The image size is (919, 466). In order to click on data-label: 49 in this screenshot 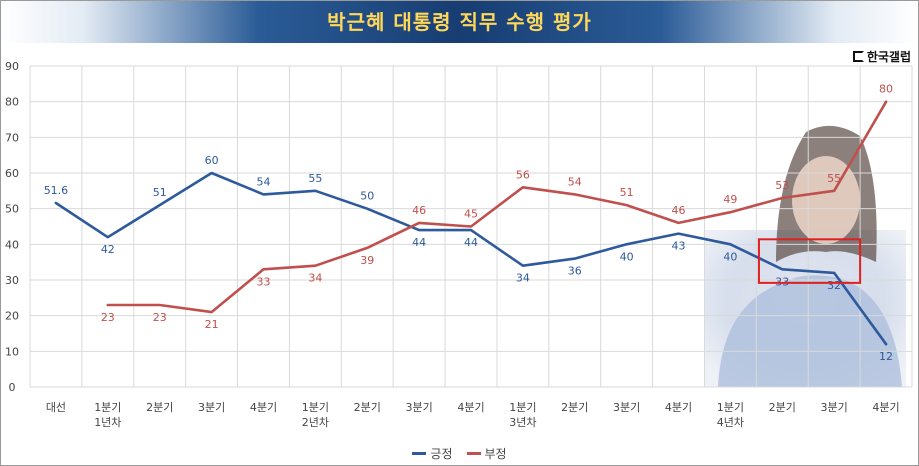, I will do `click(730, 199)`.